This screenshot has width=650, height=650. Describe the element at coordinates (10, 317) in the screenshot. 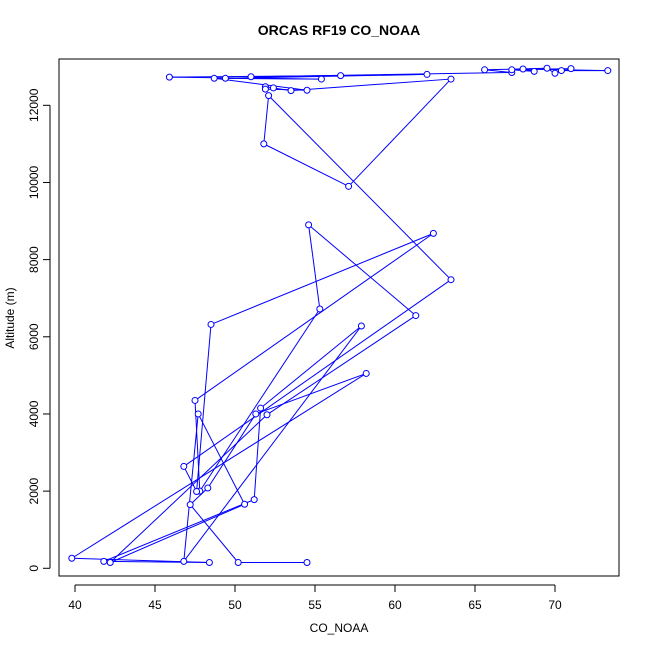

I see `y-axis-label: Altitude (m)` at that location.